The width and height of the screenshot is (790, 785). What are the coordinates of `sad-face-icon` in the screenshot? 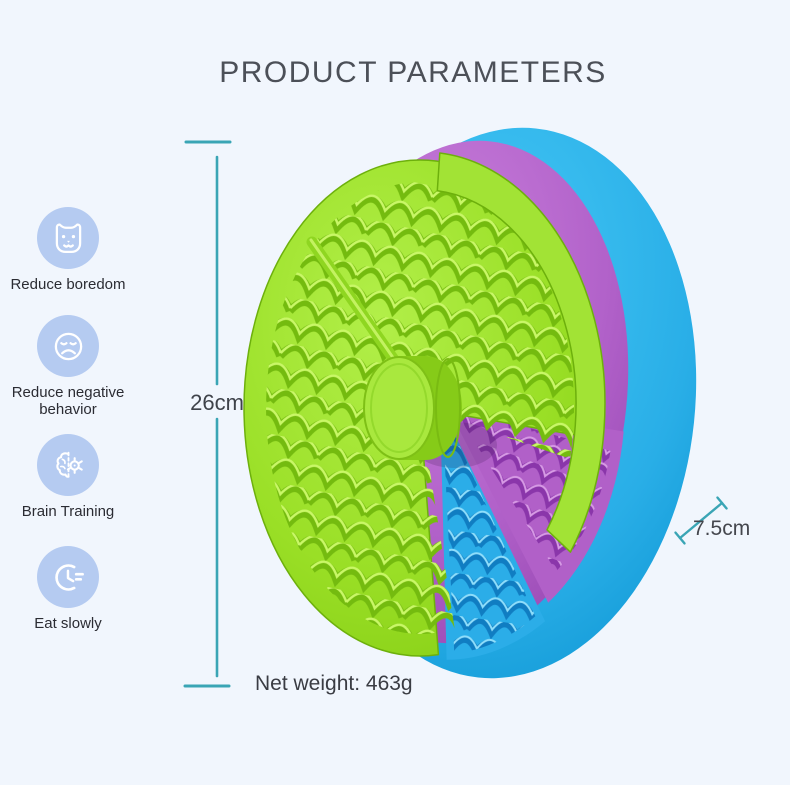 It's located at (68, 346).